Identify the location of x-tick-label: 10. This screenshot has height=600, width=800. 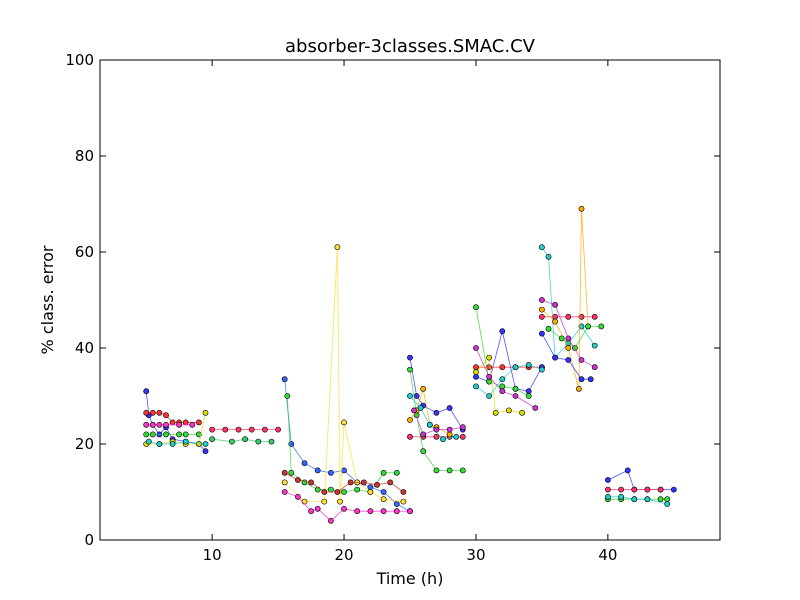
(212, 555).